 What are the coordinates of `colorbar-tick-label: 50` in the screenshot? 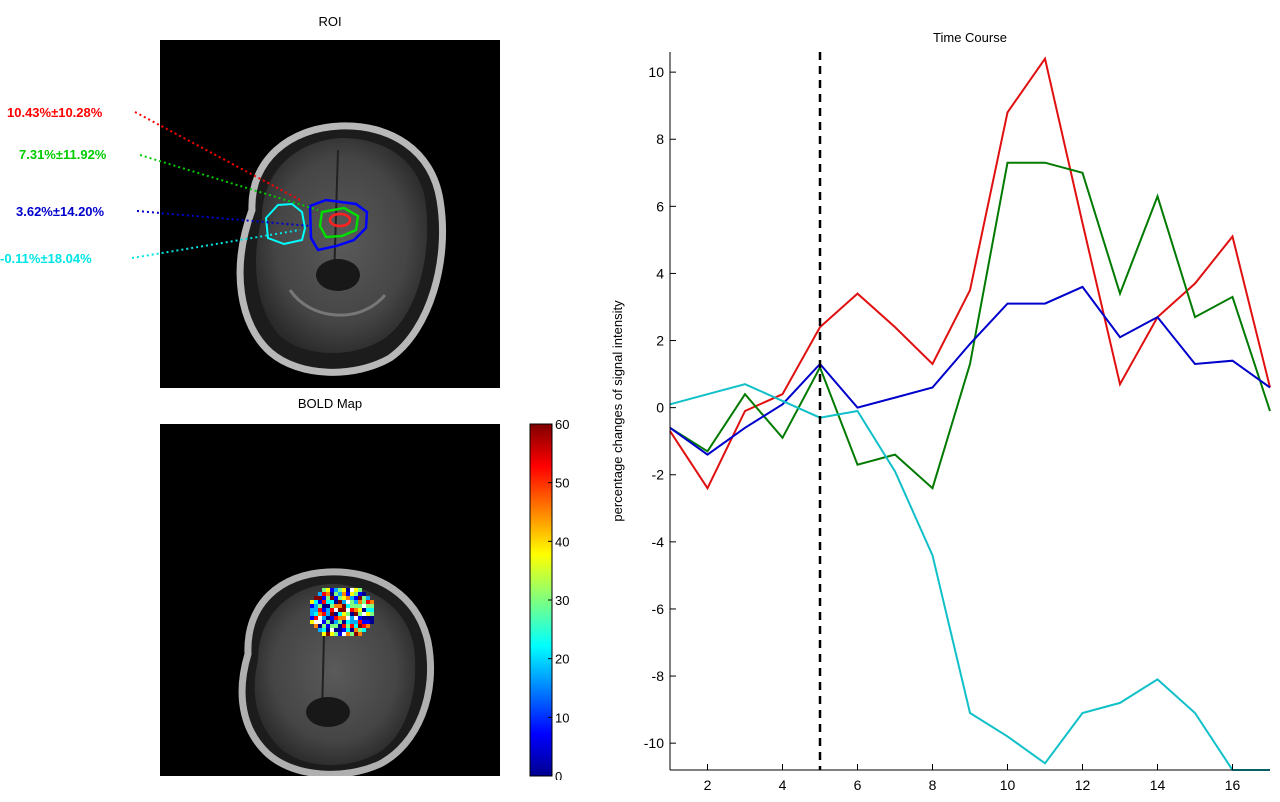 It's located at (562, 483).